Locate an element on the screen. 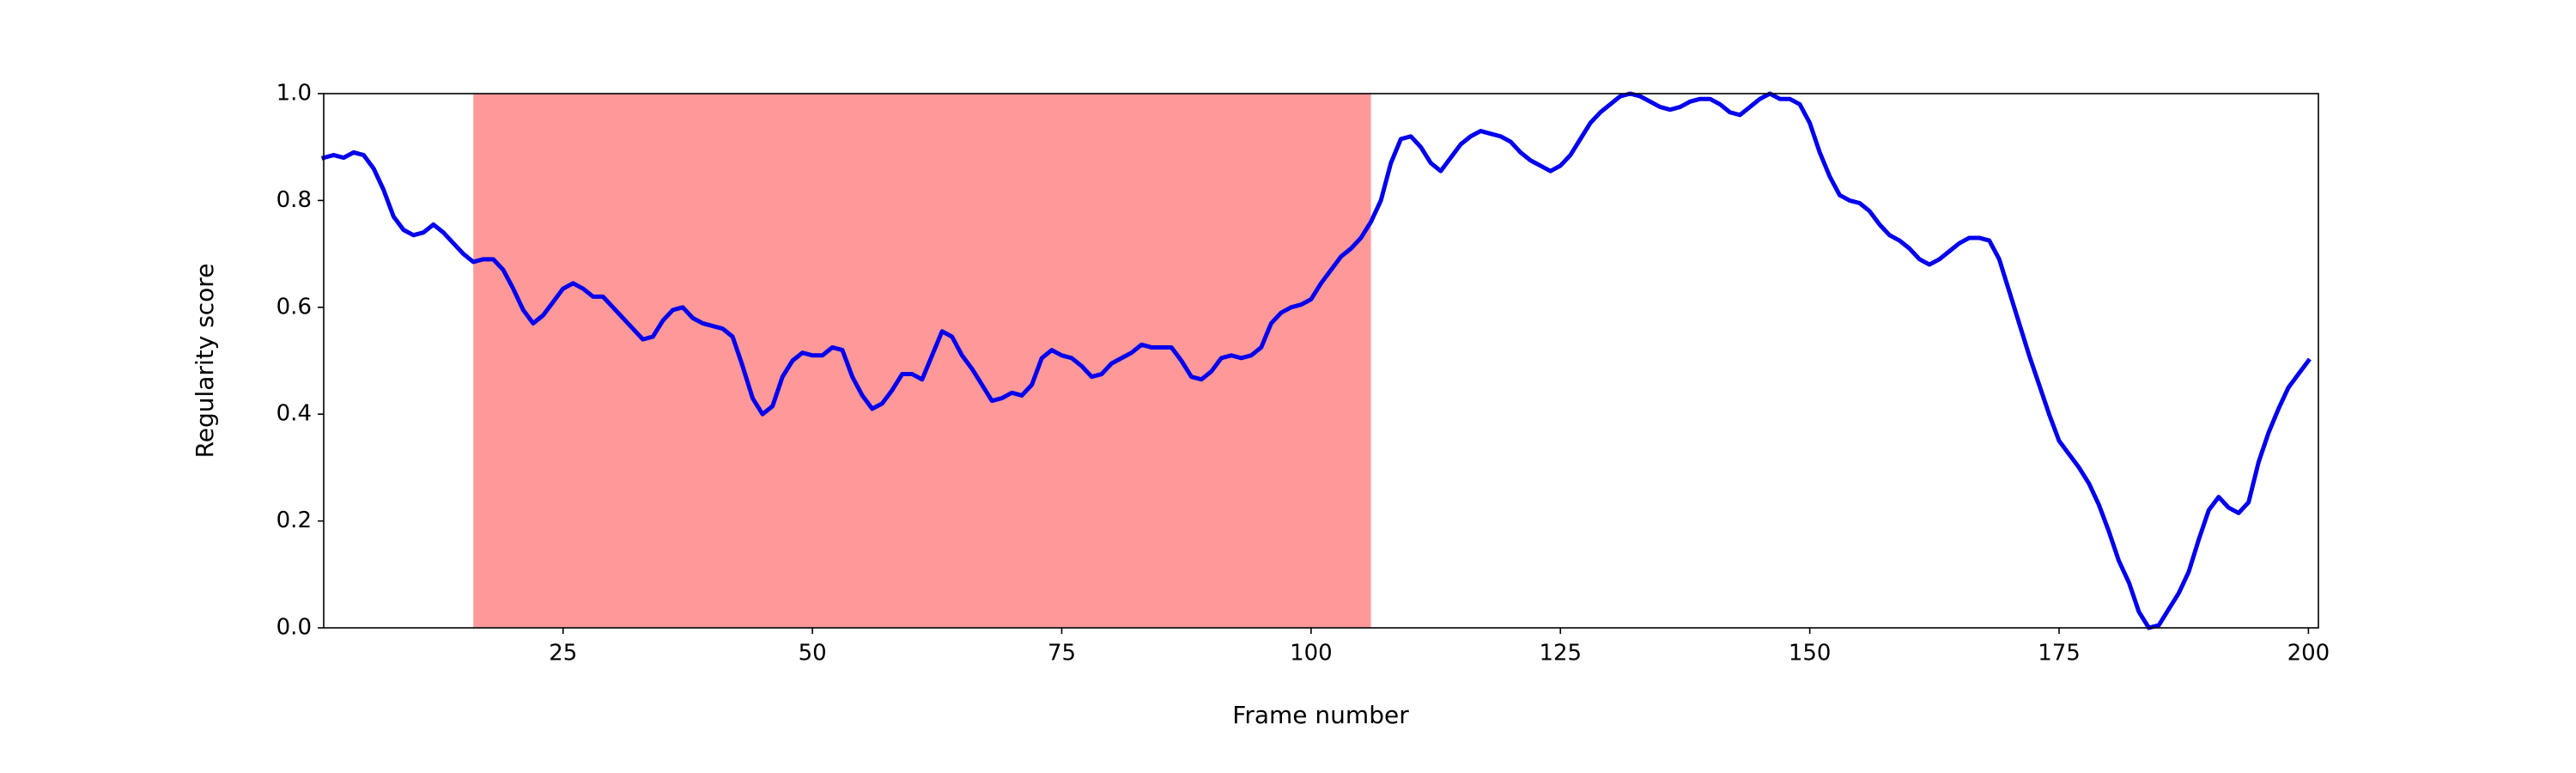  y-tick-label: 1.0 is located at coordinates (294, 94).